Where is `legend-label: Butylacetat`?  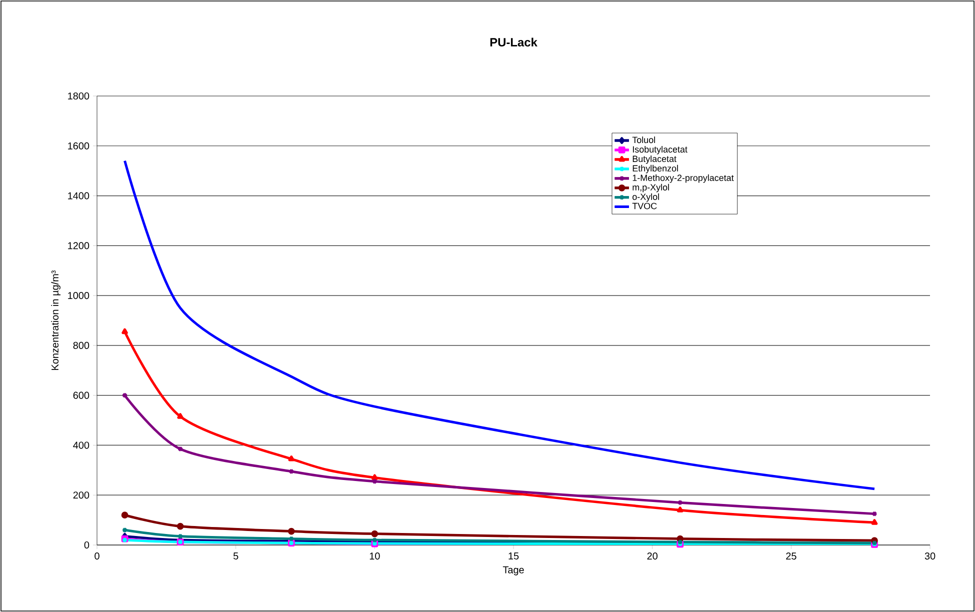 legend-label: Butylacetat is located at coordinates (654, 159).